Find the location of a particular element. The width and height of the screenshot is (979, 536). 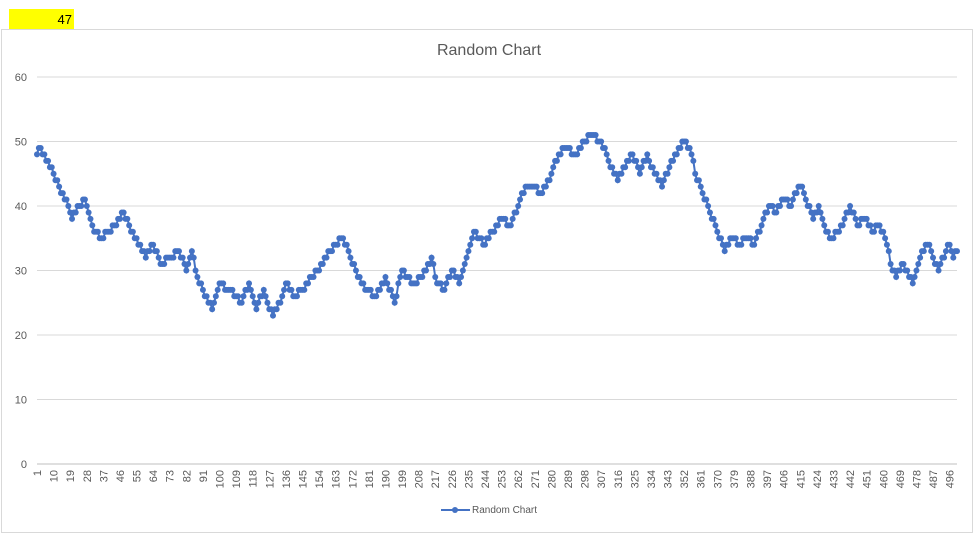

x-tick-label: 361 is located at coordinates (702, 479).